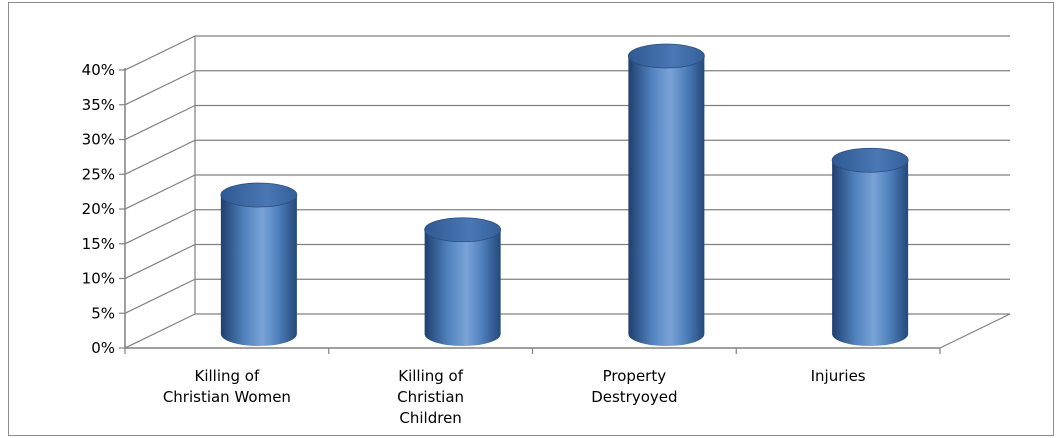  Describe the element at coordinates (98, 244) in the screenshot. I see `y-tick-label: 15%` at that location.